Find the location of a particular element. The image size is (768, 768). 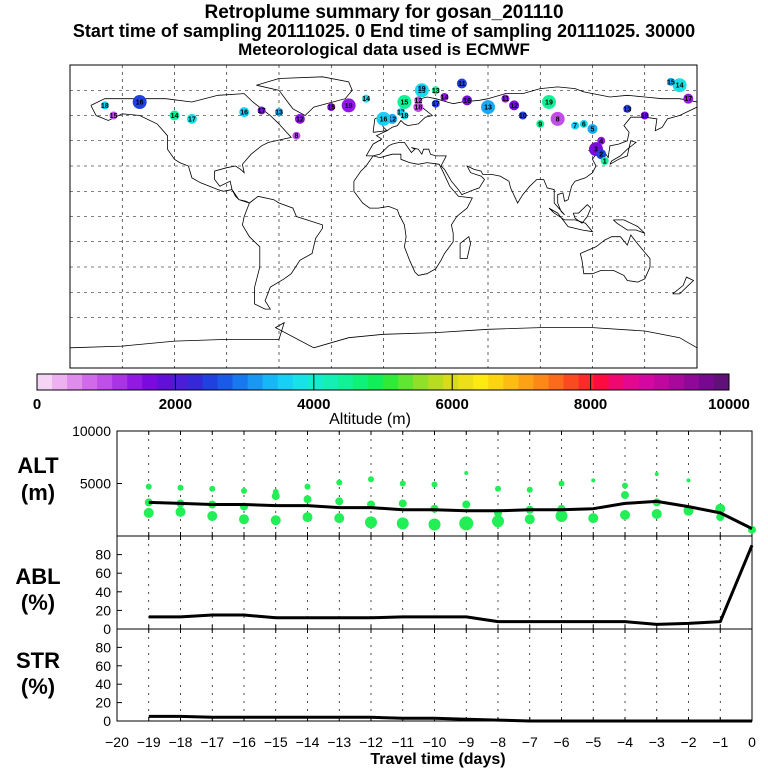

alt-panel: 5000 10000 is located at coordinates (414, 480).